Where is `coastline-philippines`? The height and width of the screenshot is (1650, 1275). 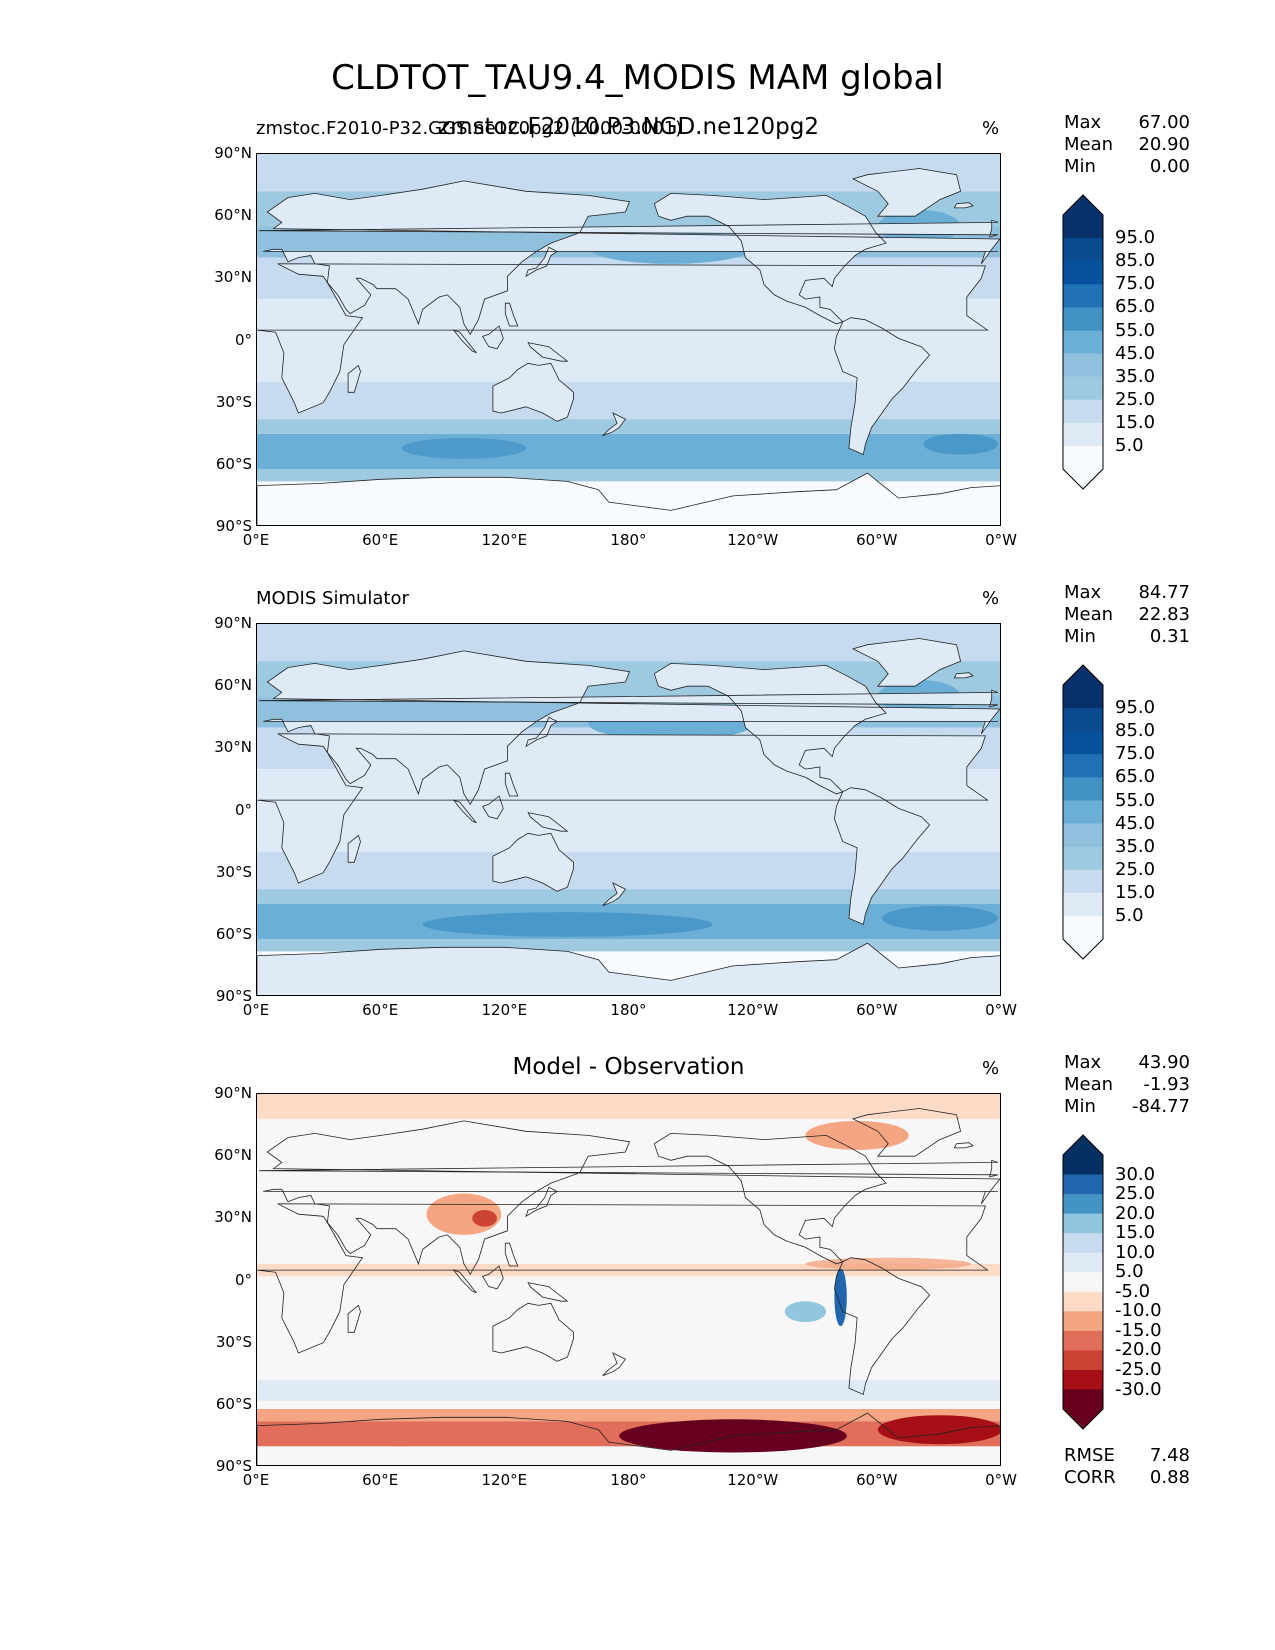 coastline-philippines is located at coordinates (511, 1254).